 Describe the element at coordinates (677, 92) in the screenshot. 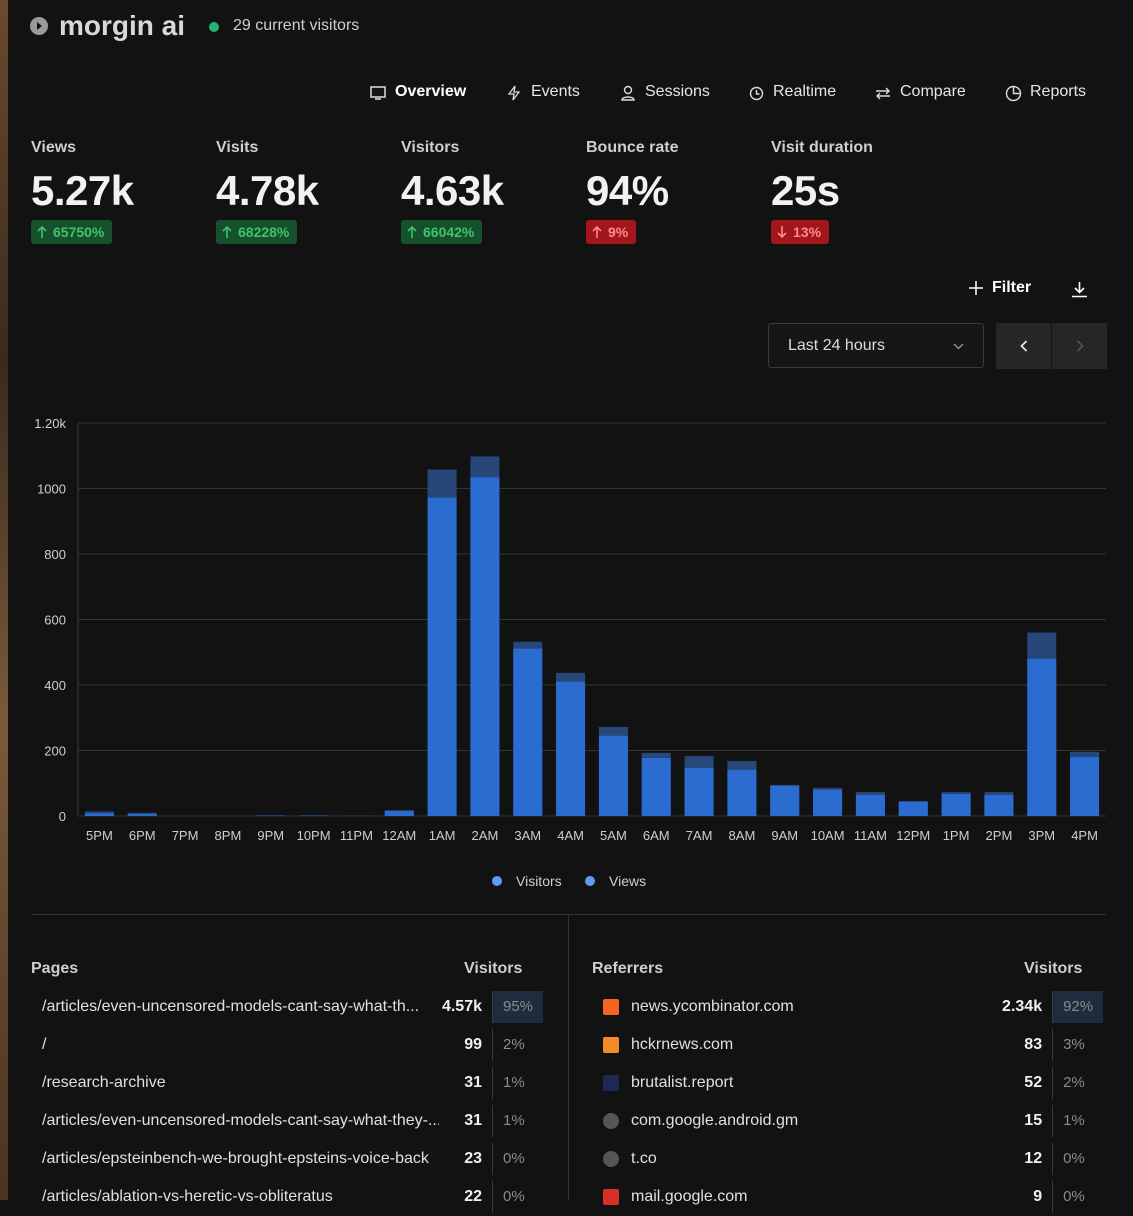

I see `nav-tab: Sessions` at that location.